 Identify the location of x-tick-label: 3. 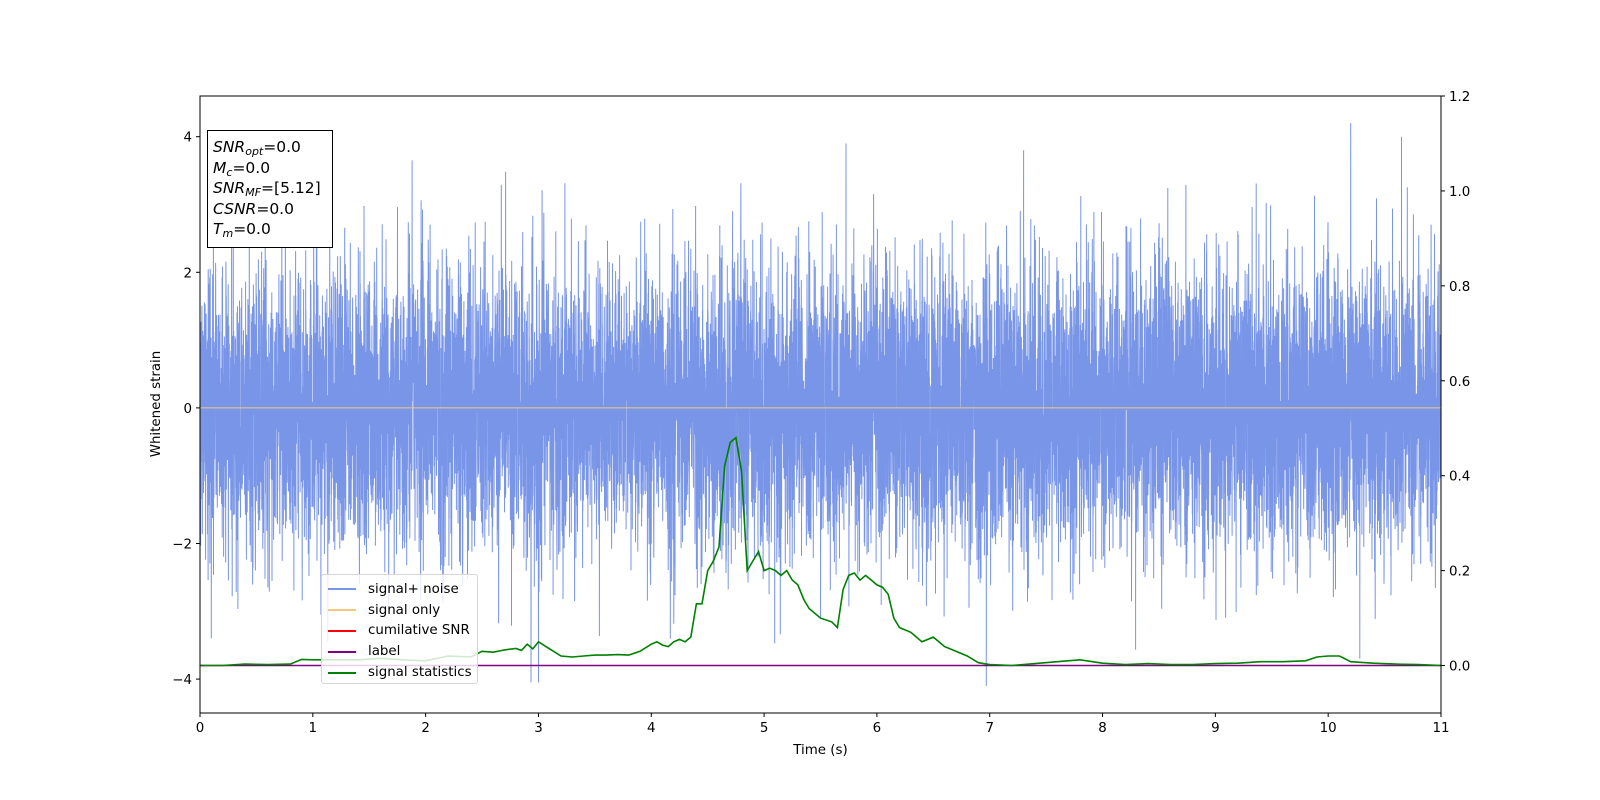
(538, 728).